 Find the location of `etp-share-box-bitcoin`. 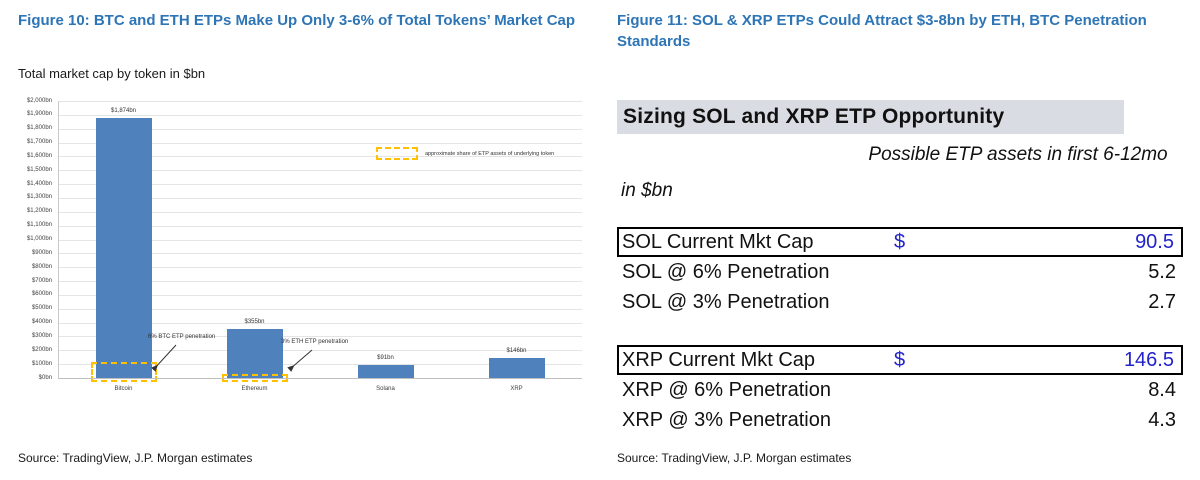

etp-share-box-bitcoin is located at coordinates (123, 372).